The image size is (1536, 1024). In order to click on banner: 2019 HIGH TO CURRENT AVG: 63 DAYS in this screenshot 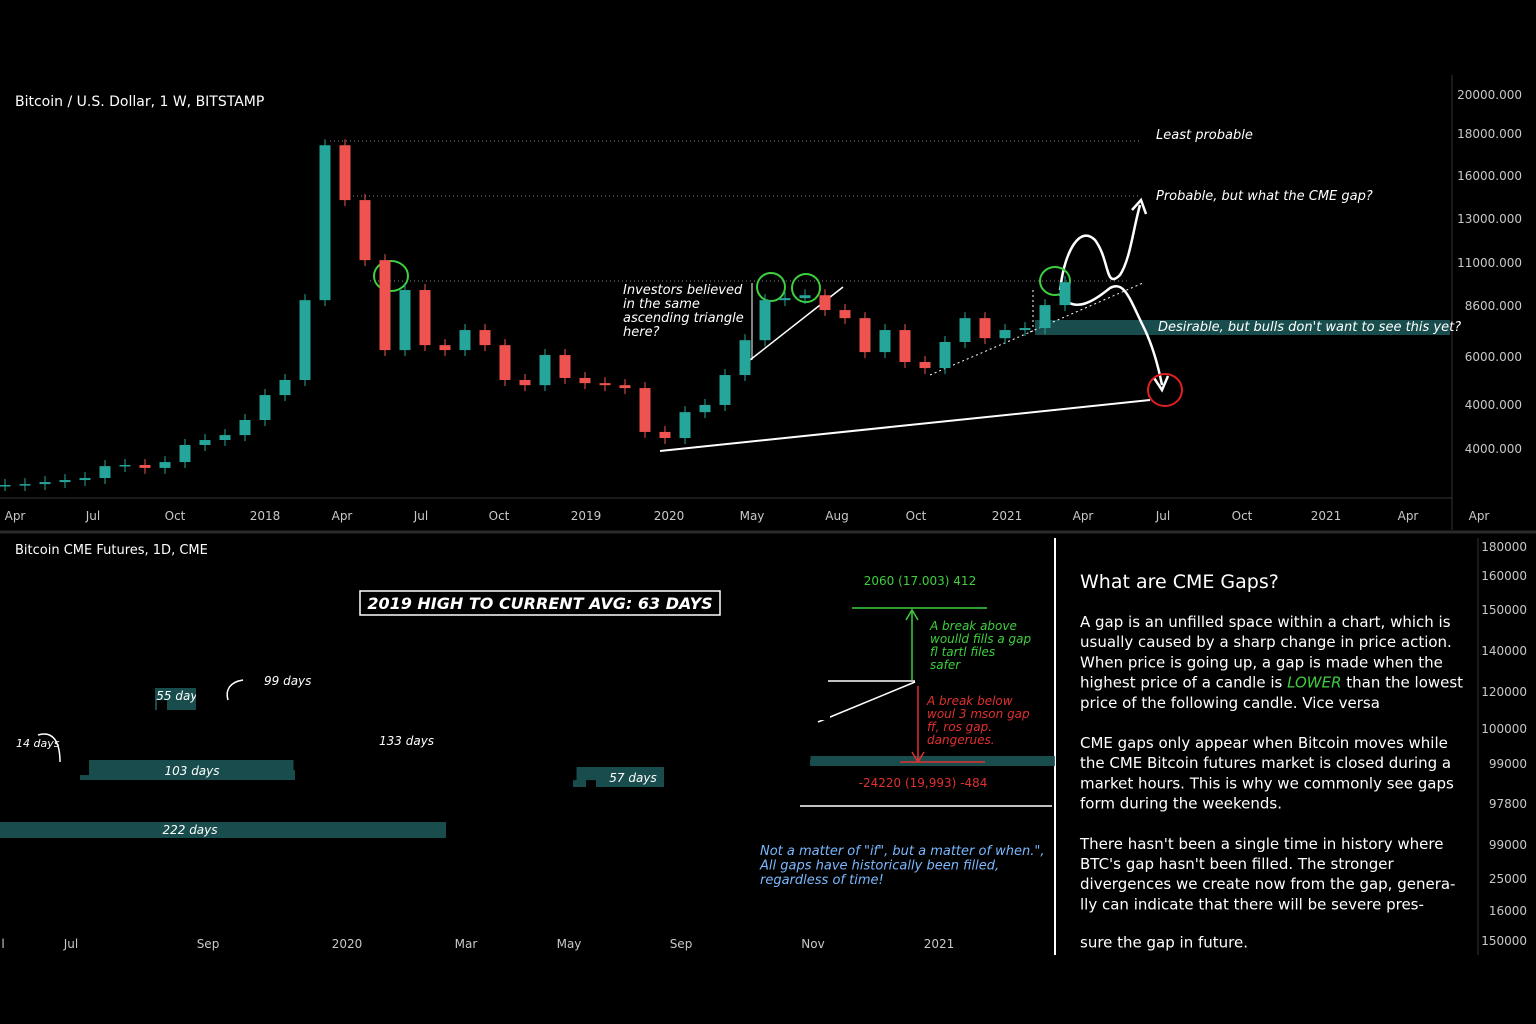, I will do `click(539, 603)`.